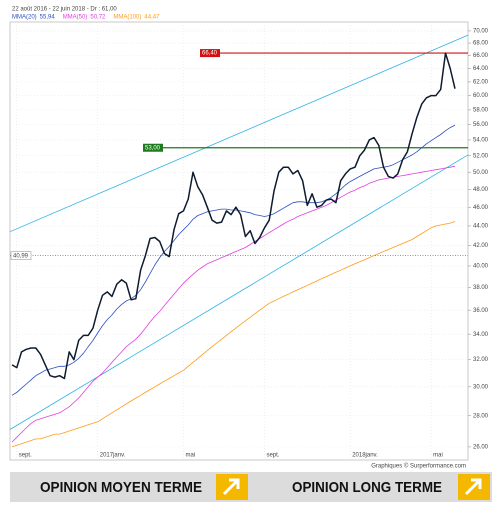  I want to click on y-tick-label: 36.00, so click(481, 311).